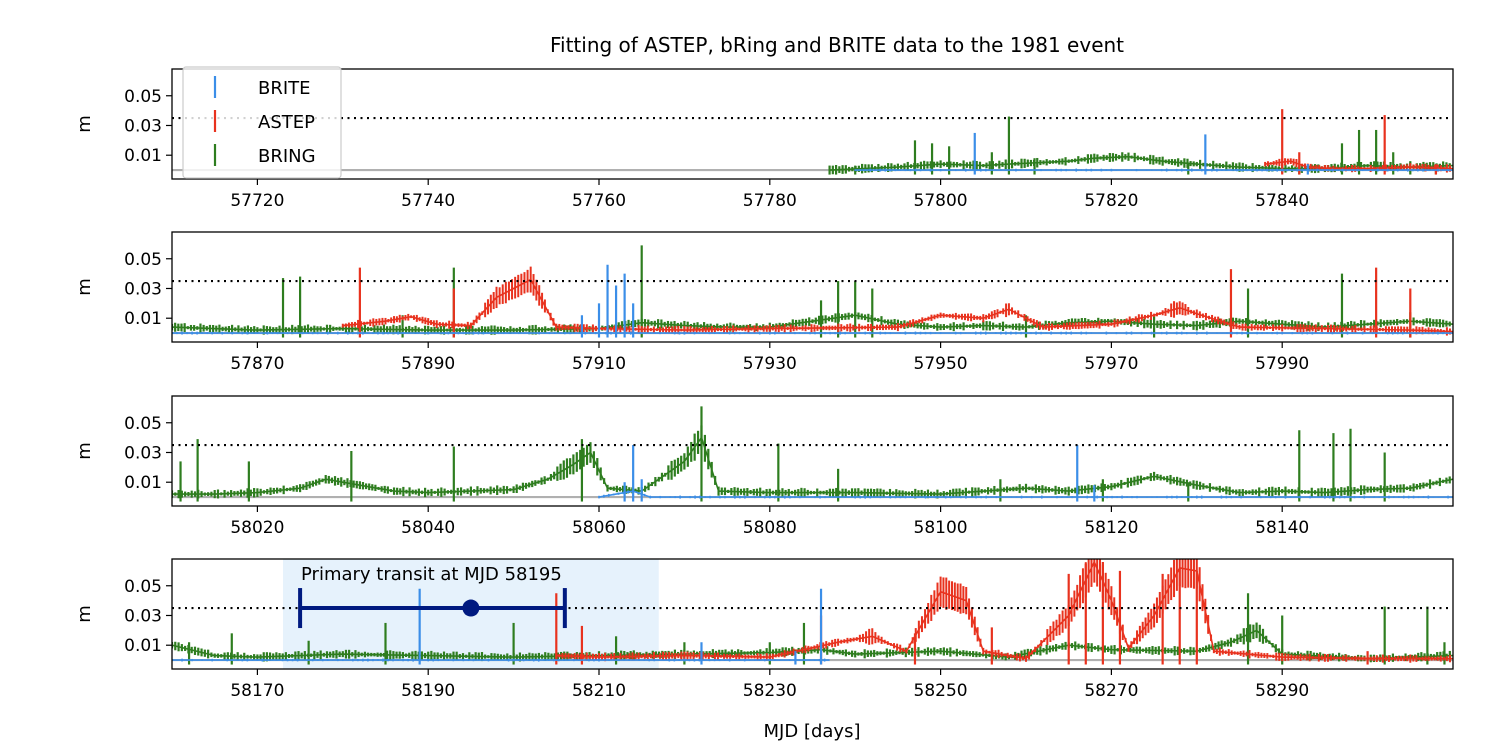  Describe the element at coordinates (941, 201) in the screenshot. I see `x-tick-label: 57800` at that location.